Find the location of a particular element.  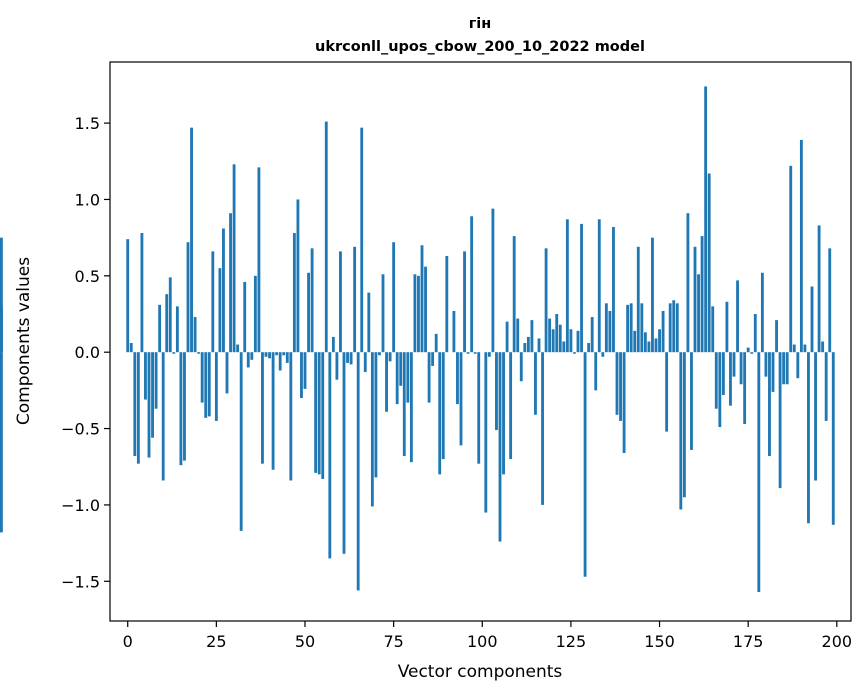

x-axis-label: Vector components is located at coordinates (480, 672).